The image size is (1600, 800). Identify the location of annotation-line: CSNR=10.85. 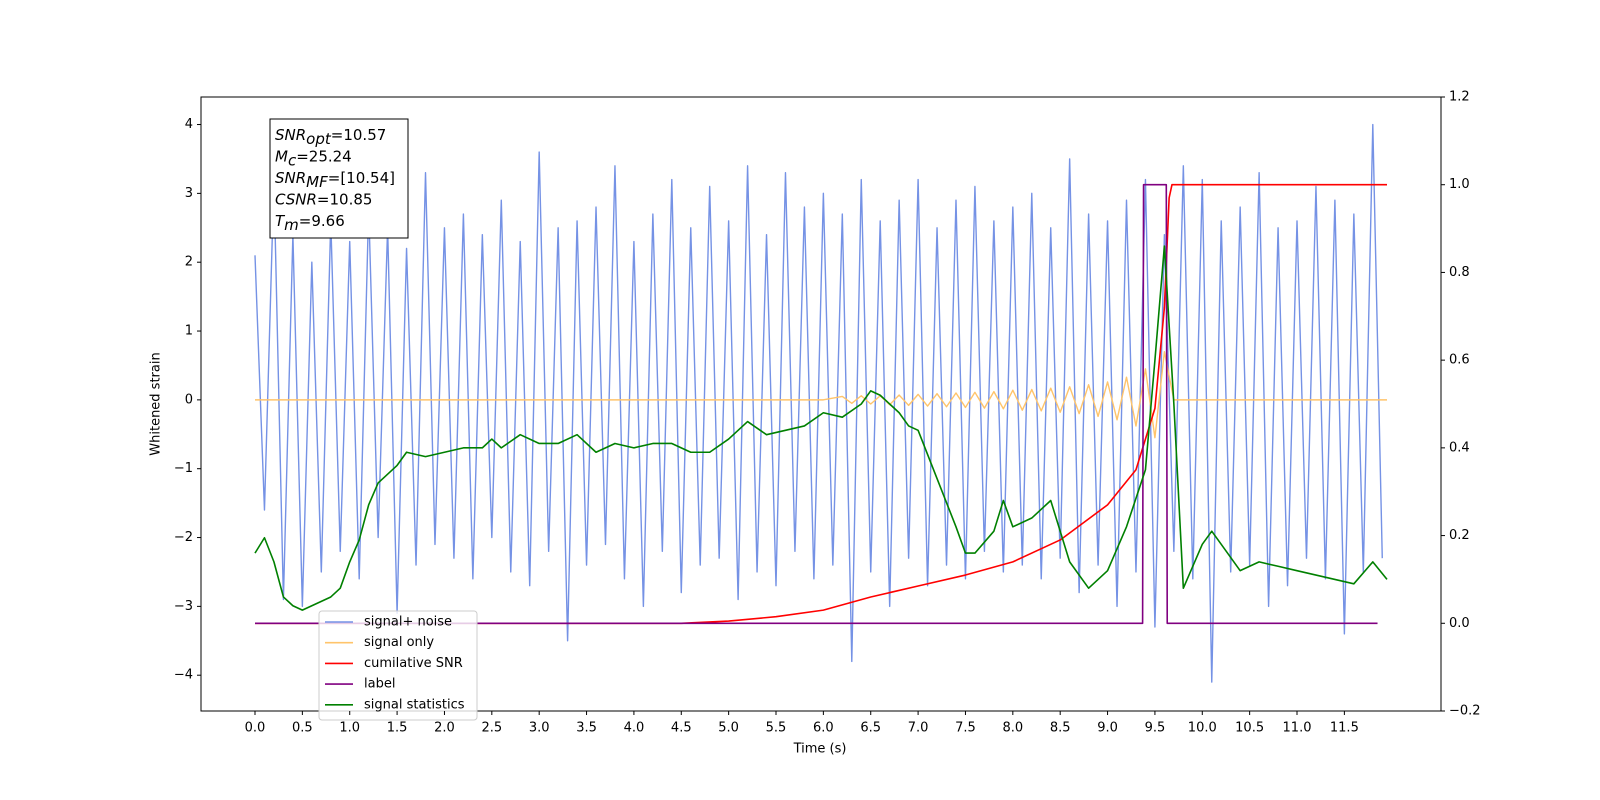
(323, 199).